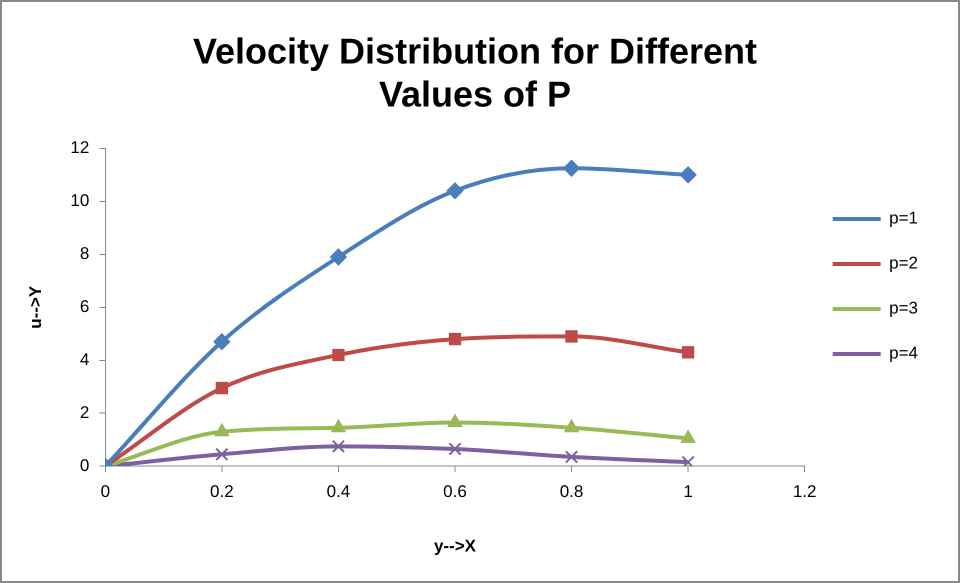 This screenshot has height=583, width=960. I want to click on y-tick-label: 0, so click(85, 465).